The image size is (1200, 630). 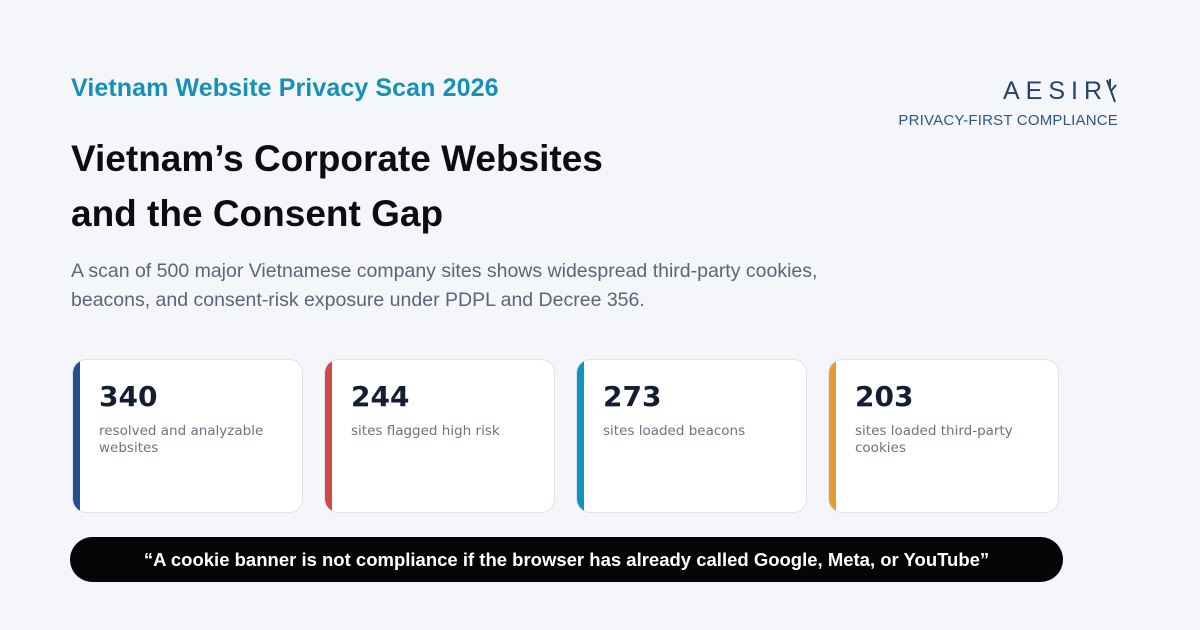 What do you see at coordinates (674, 431) in the screenshot?
I see `stat-label: sites loaded beacons` at bounding box center [674, 431].